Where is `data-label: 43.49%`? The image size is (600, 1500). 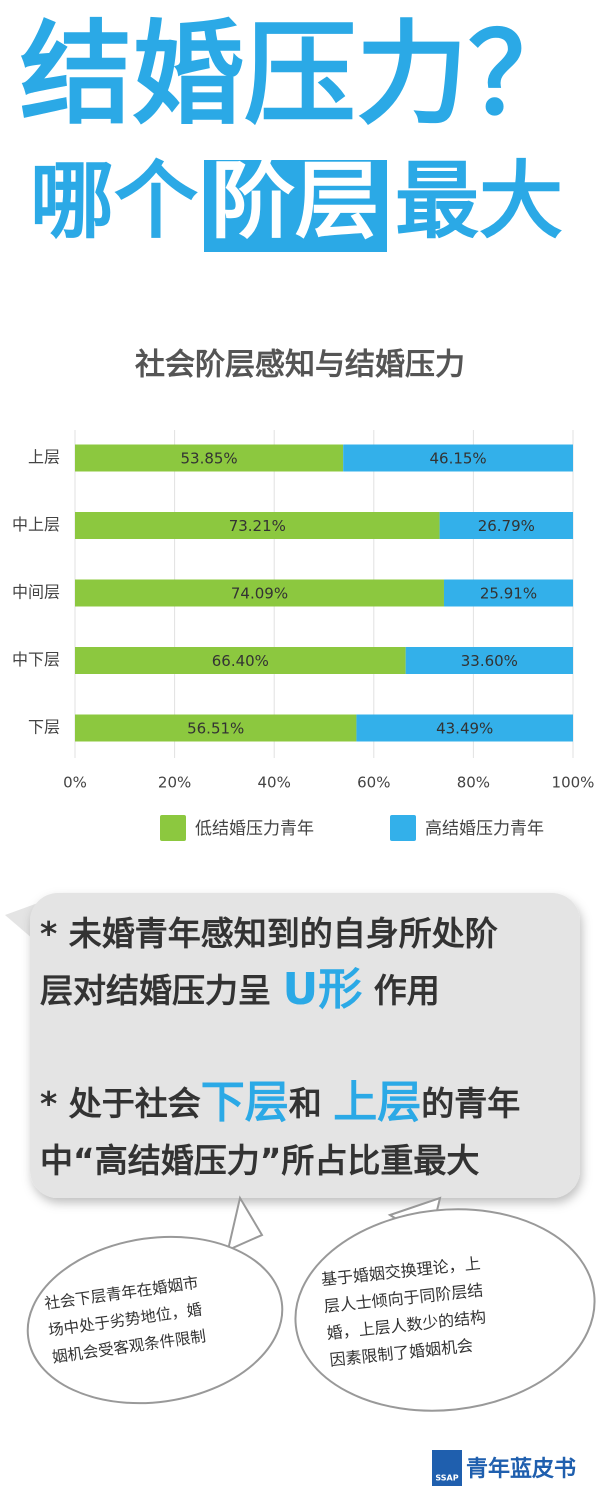 data-label: 43.49% is located at coordinates (464, 729).